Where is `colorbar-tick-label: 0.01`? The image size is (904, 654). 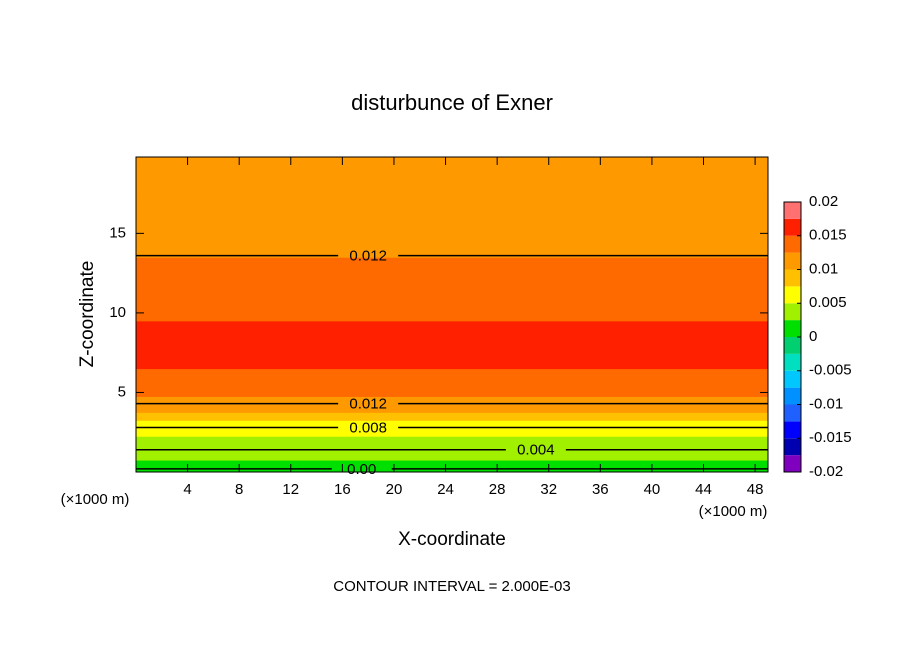 colorbar-tick-label: 0.01 is located at coordinates (823, 268).